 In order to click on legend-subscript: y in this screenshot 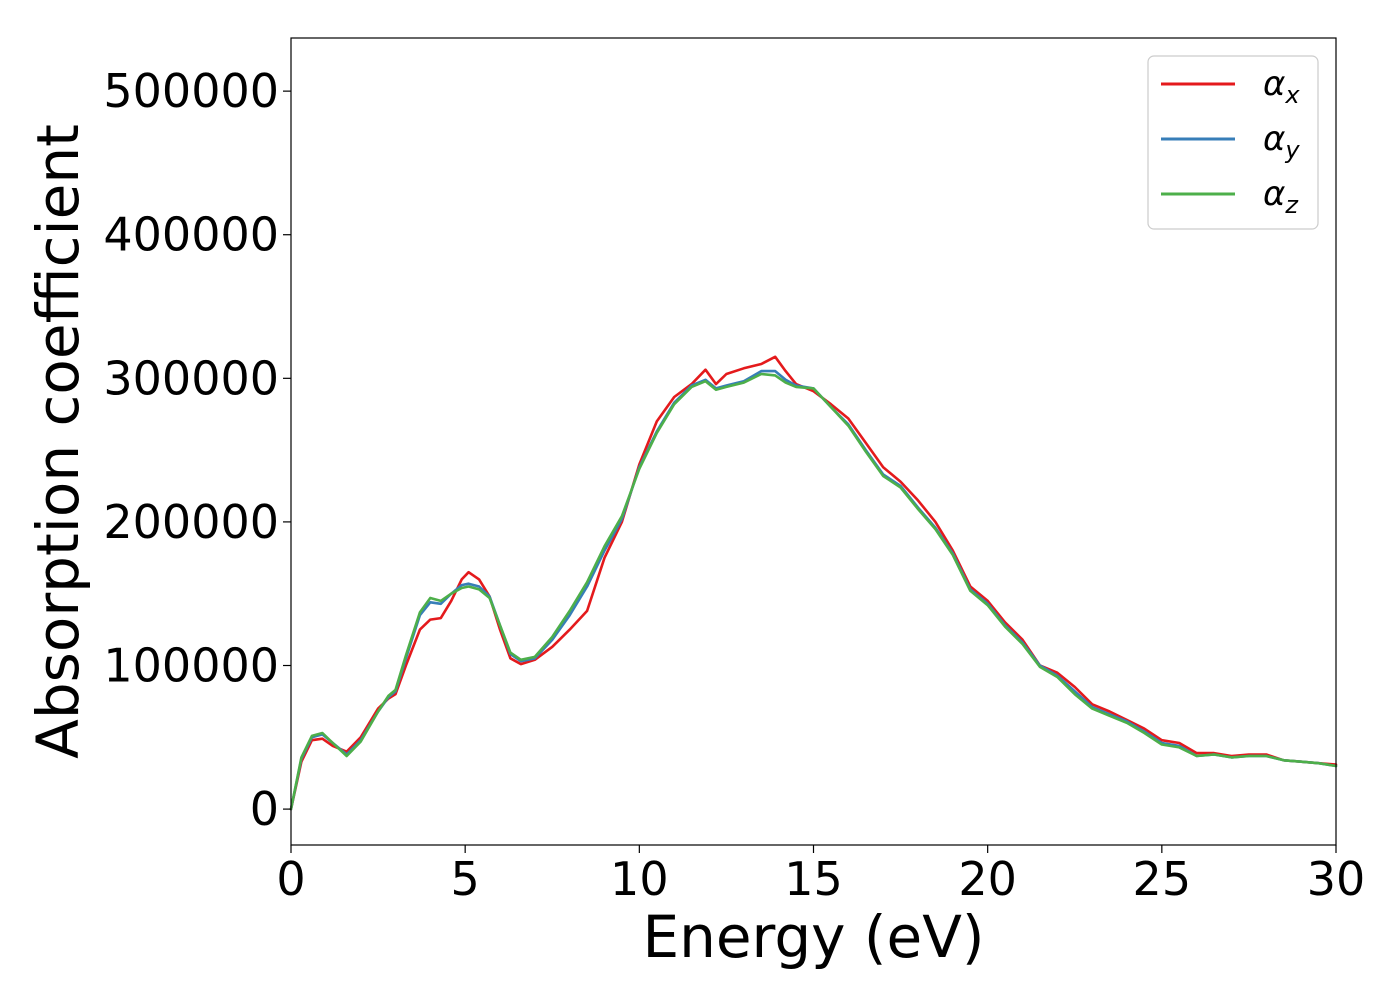, I will do `click(1292, 150)`.